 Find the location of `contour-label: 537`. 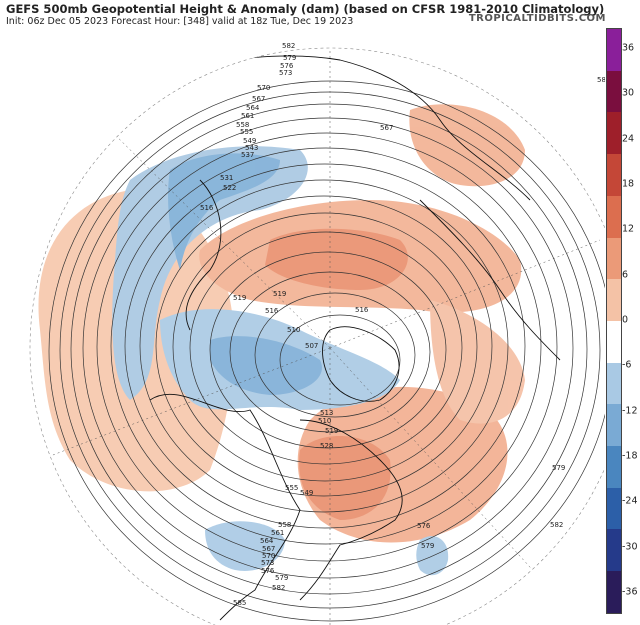

contour-label: 537 is located at coordinates (247, 155).